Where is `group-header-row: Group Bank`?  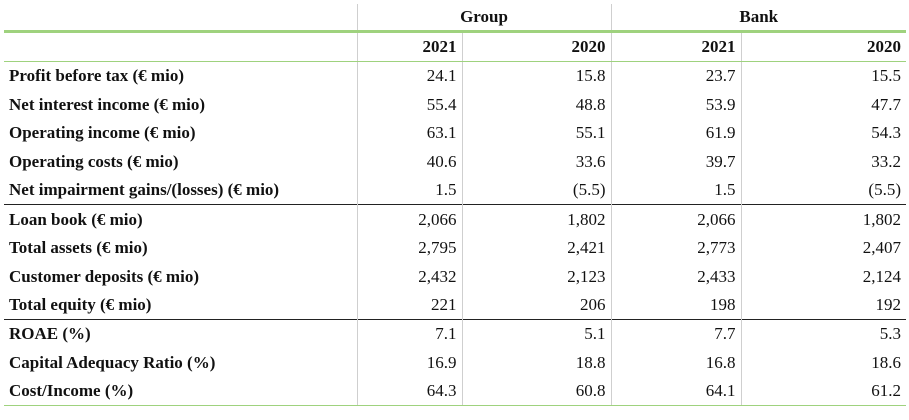 group-header-row: Group Bank is located at coordinates (455, 18).